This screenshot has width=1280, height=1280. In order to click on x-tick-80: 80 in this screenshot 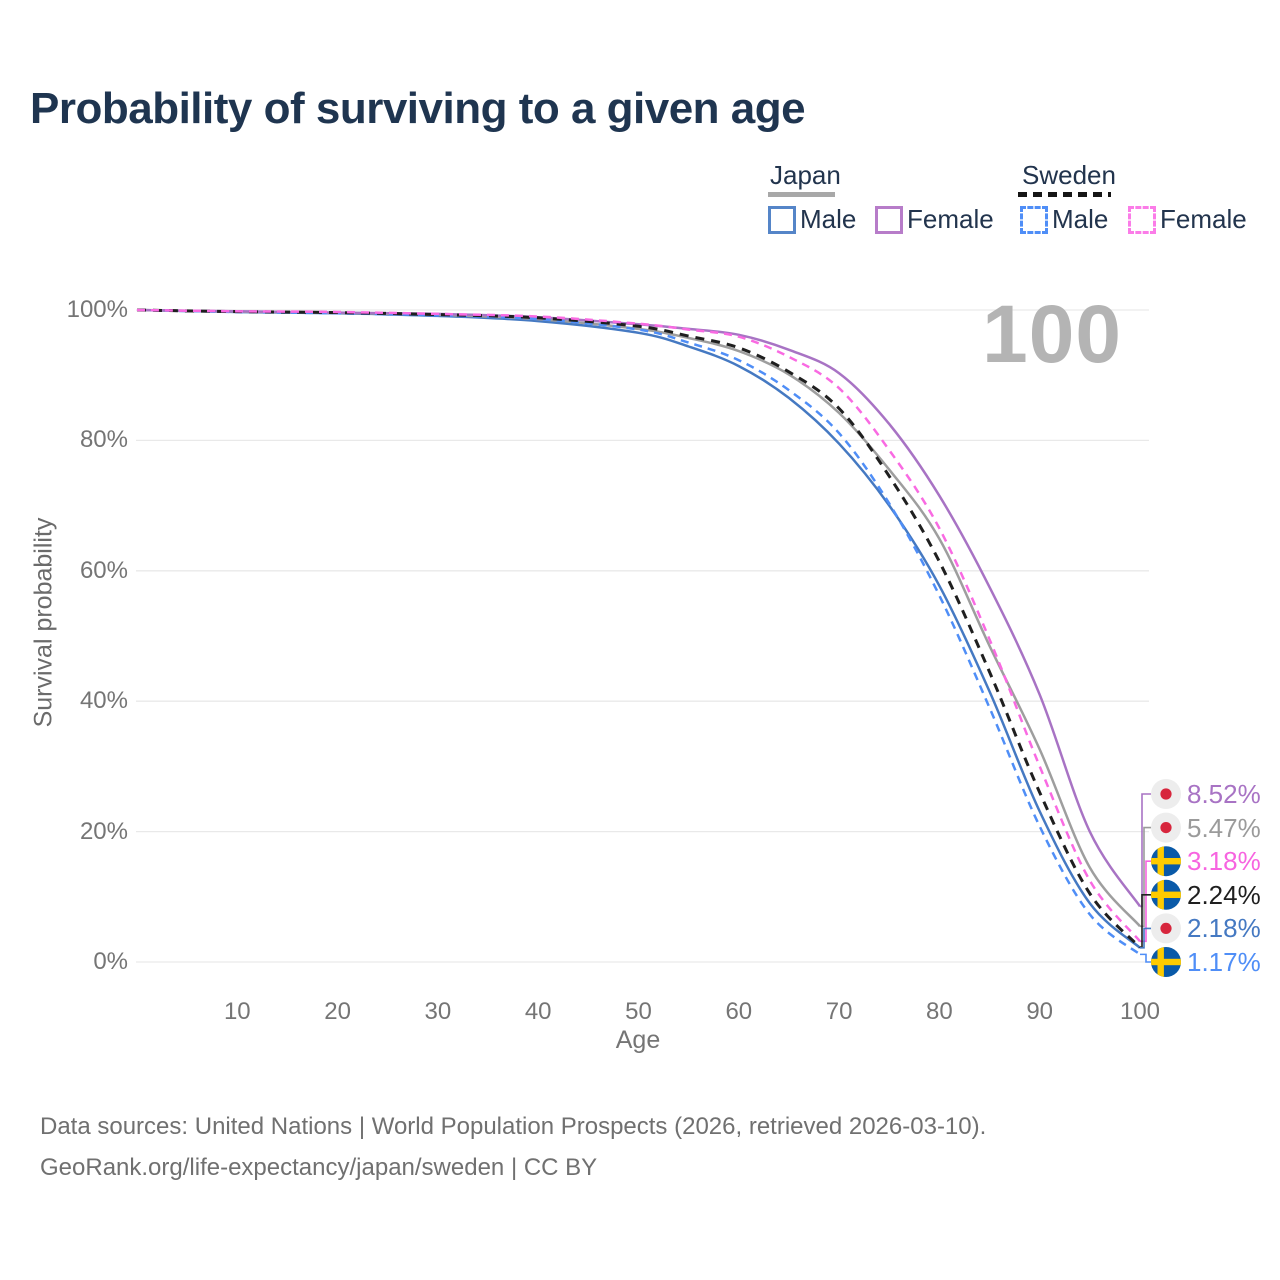, I will do `click(939, 1011)`.